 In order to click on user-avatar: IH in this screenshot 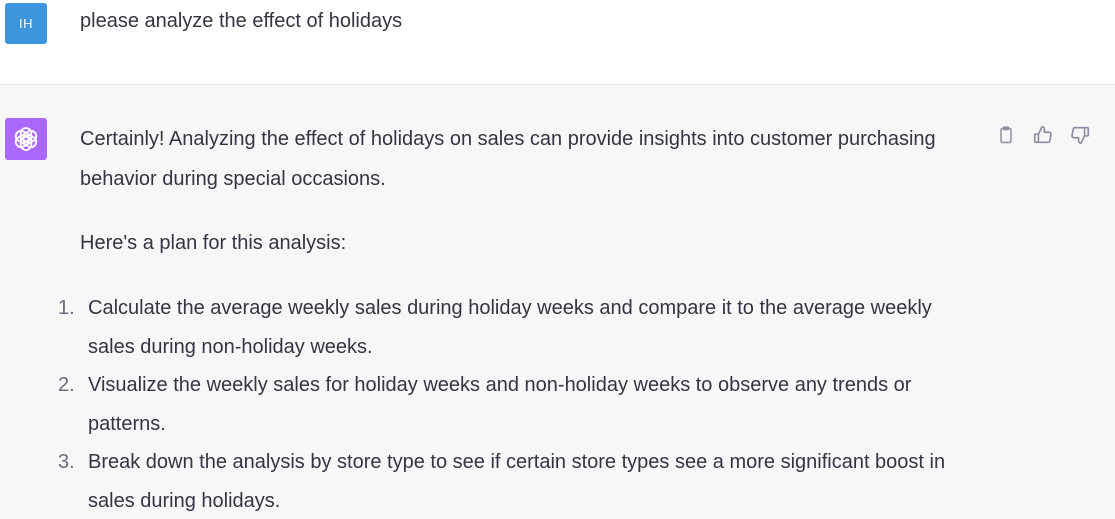, I will do `click(26, 23)`.